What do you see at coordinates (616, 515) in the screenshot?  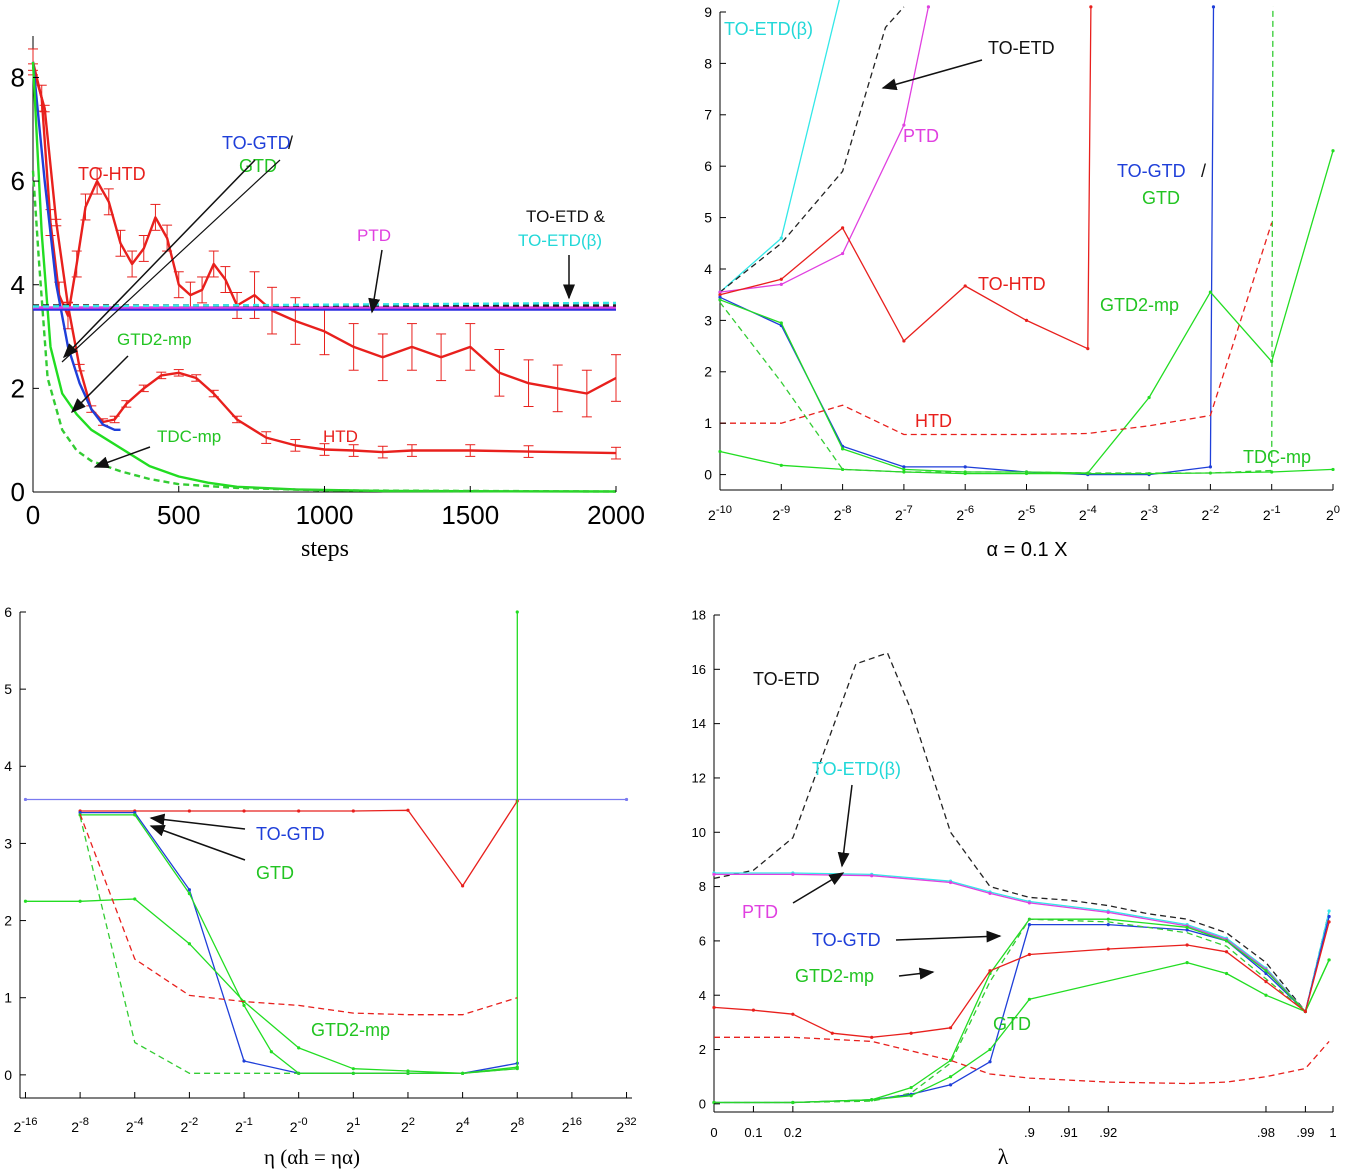 I see `p1-xtick-label: 2000` at bounding box center [616, 515].